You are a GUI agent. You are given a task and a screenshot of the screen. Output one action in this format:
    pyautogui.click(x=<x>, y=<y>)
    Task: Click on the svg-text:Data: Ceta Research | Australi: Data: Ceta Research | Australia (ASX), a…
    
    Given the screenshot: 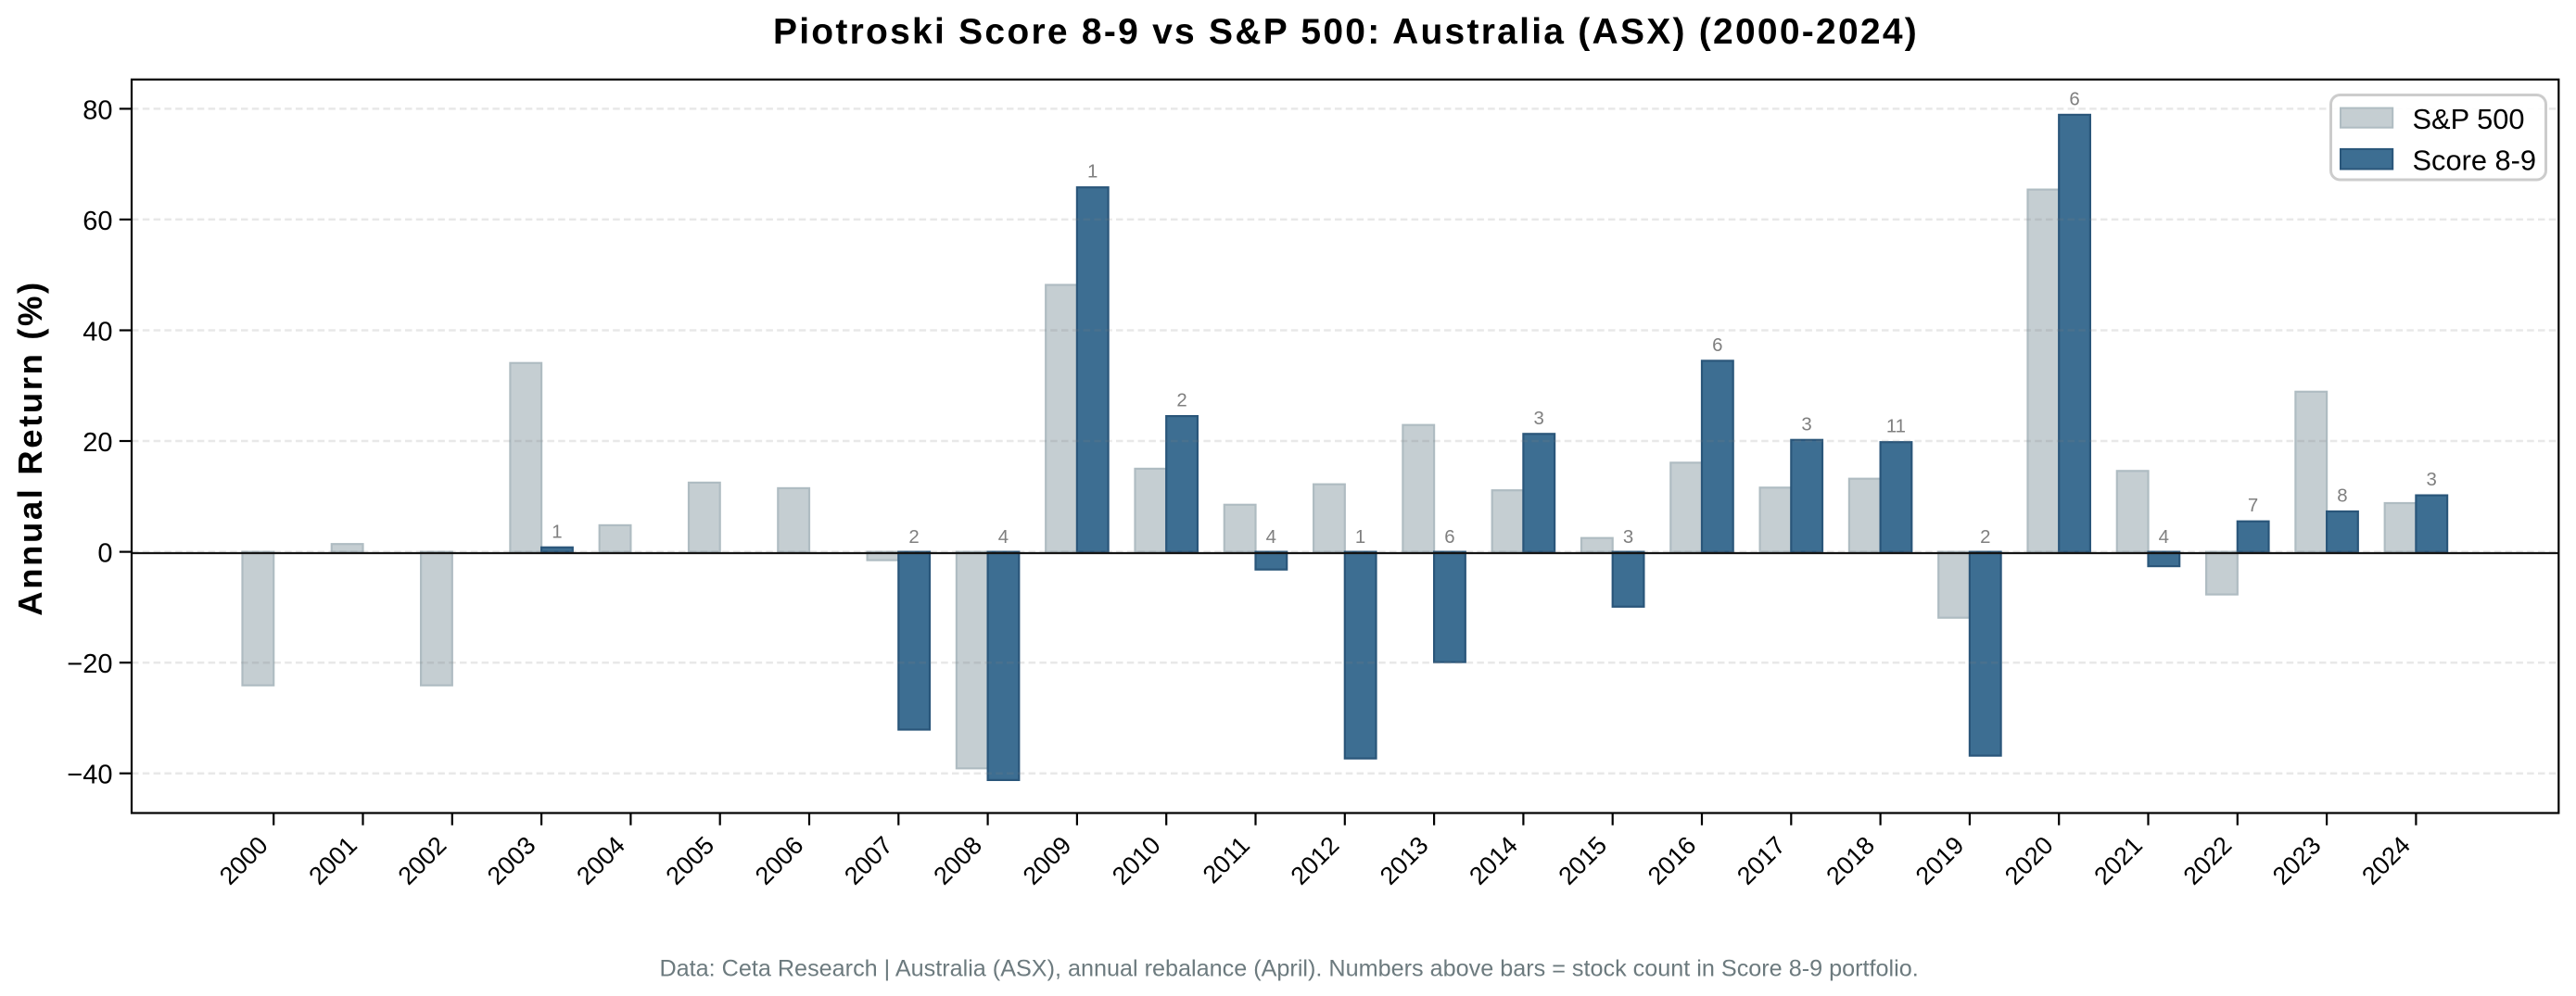 What is the action you would take?
    pyautogui.click(x=1288, y=969)
    